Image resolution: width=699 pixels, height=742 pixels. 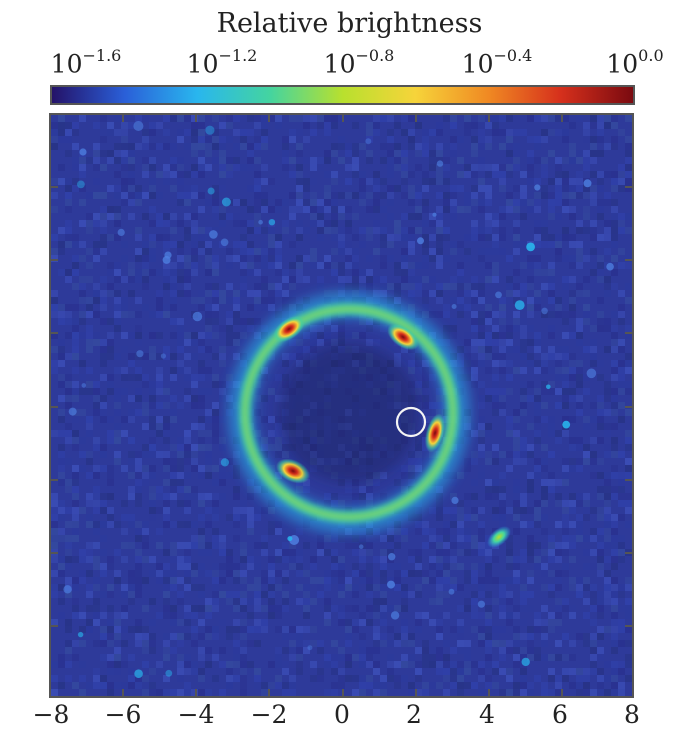 What do you see at coordinates (435, 433) in the screenshot?
I see `ring-bright-knot` at bounding box center [435, 433].